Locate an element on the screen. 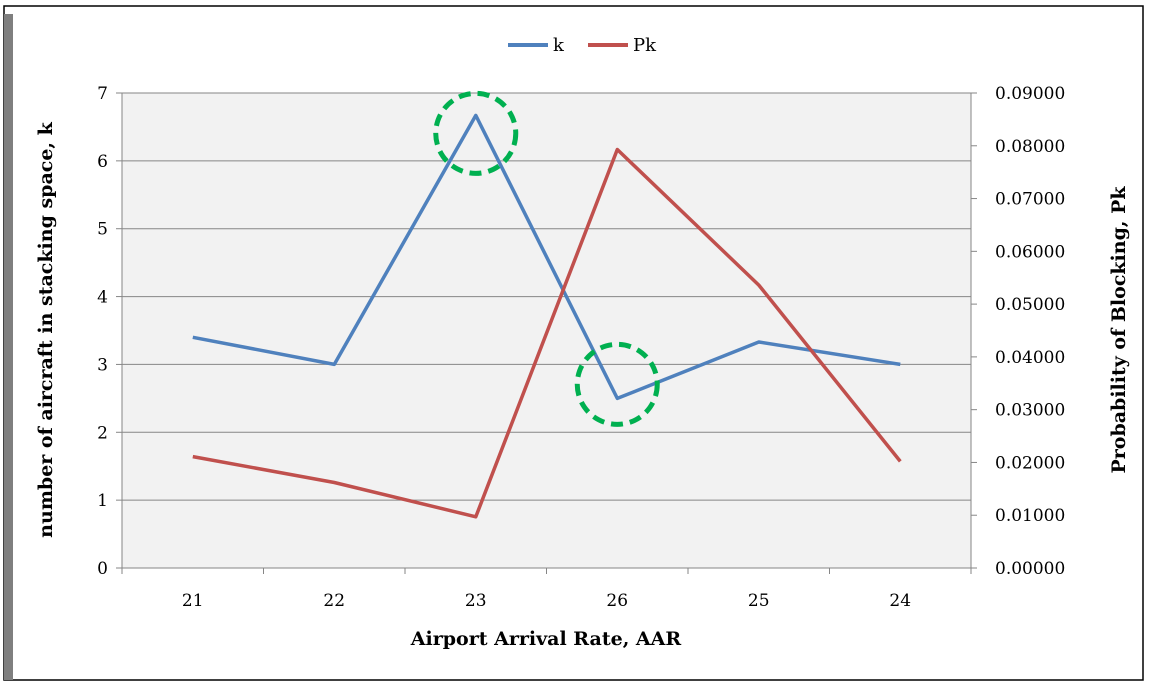 This screenshot has height=689, width=1149. legend-label-pk: Pk is located at coordinates (645, 45).